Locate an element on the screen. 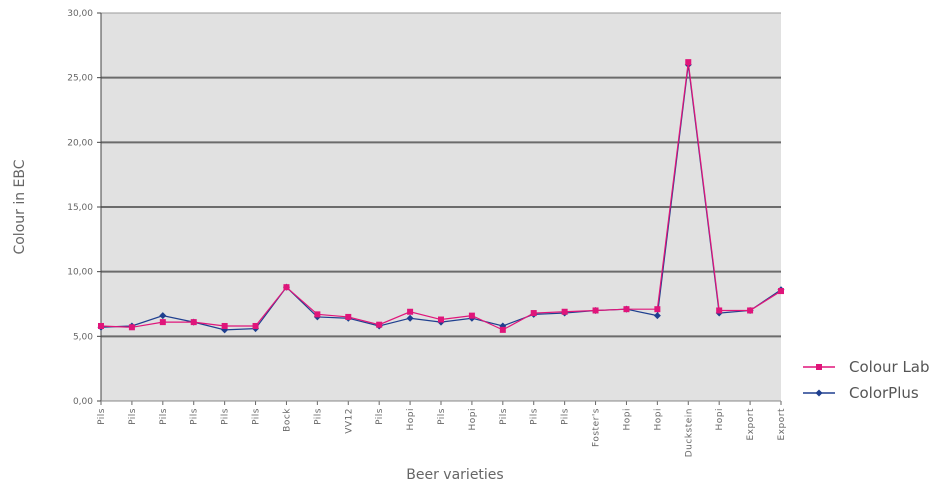 This screenshot has height=486, width=945. legend-item-colorplus: ColorPlus is located at coordinates (861, 393).